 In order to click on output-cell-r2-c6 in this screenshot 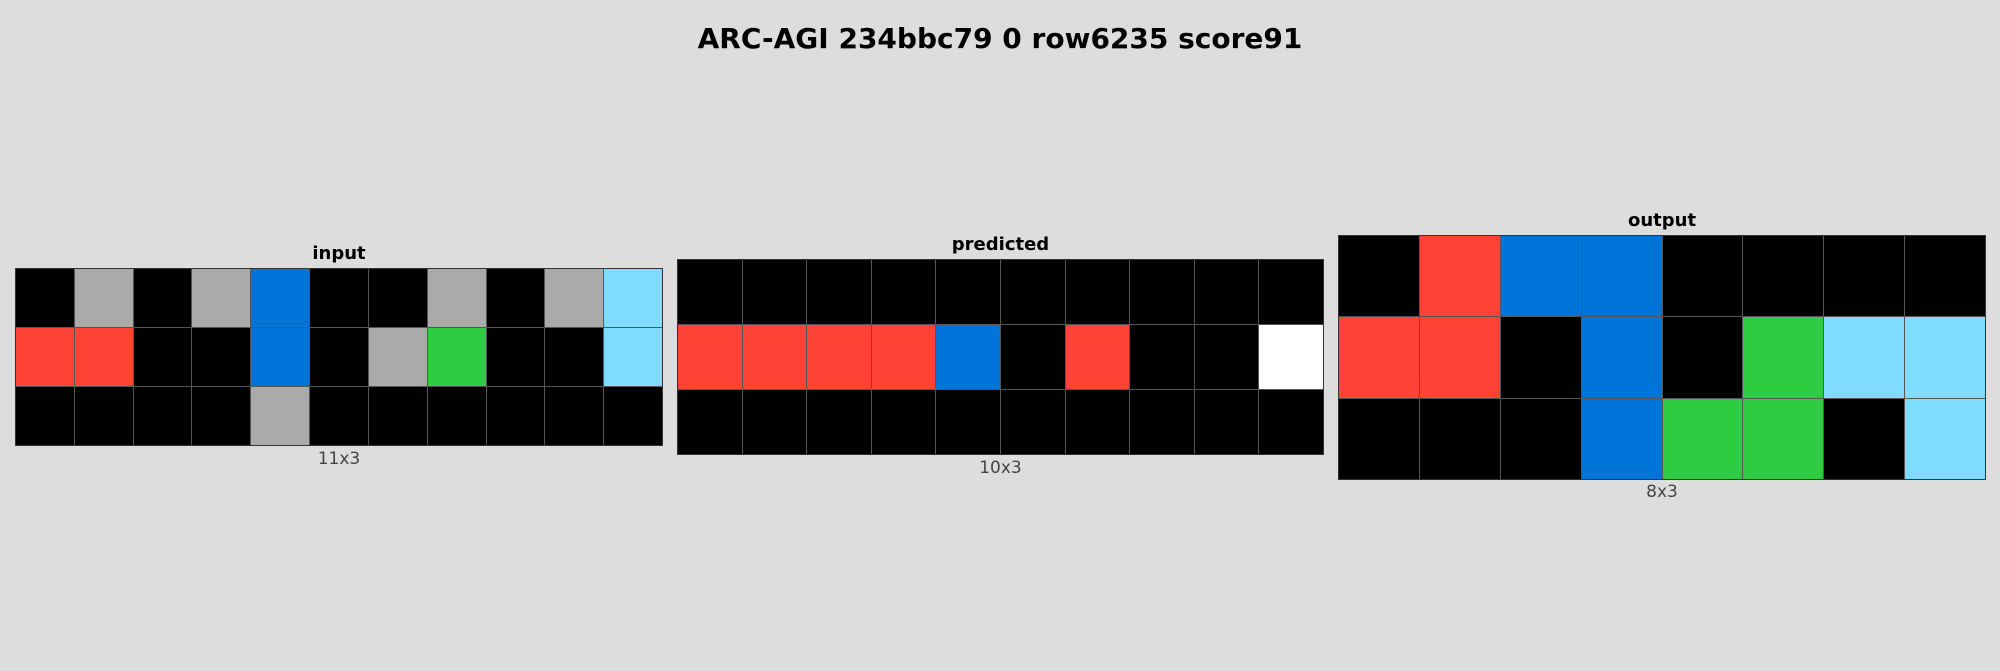, I will do `click(1864, 438)`.